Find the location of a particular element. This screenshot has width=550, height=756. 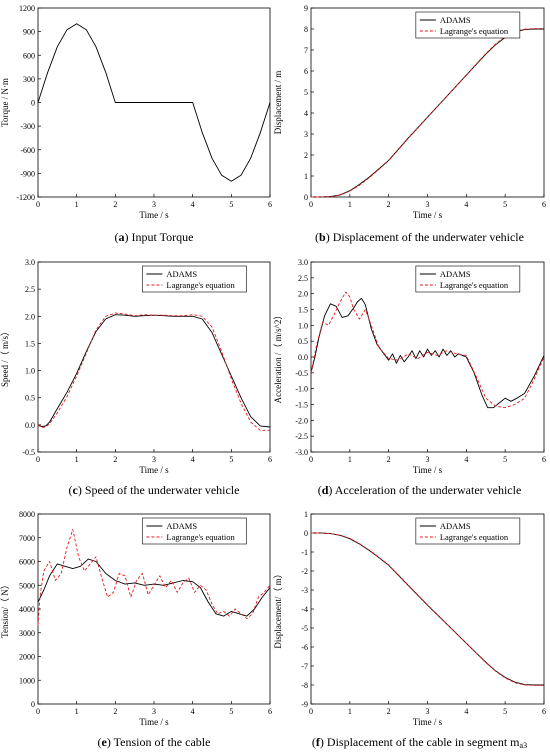

y-tick-label: -1.5 is located at coordinates (301, 405).